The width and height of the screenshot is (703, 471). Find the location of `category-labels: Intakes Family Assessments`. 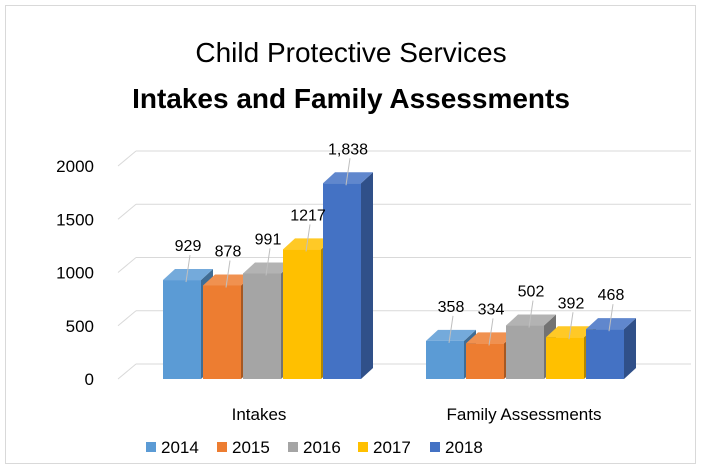

category-labels: Intakes Family Assessments is located at coordinates (417, 414).